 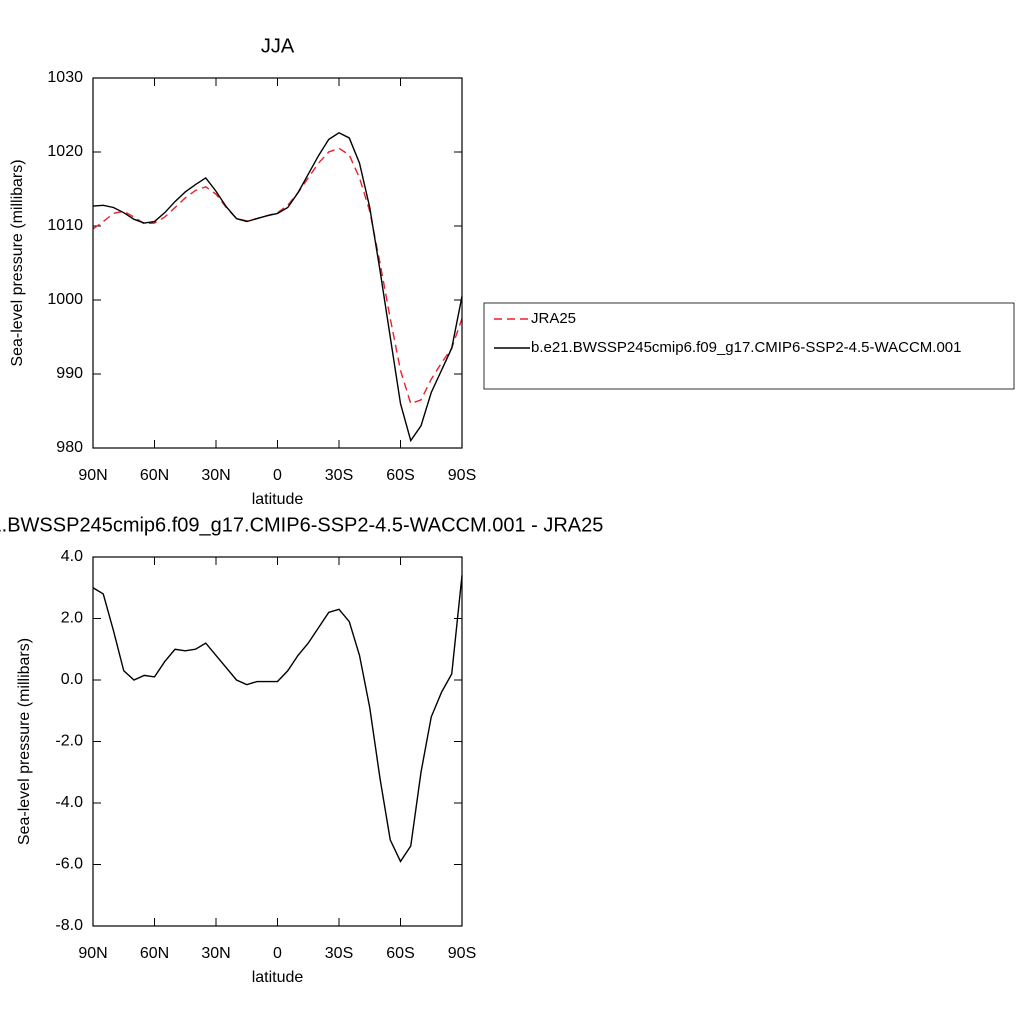 What do you see at coordinates (69, 741) in the screenshot?
I see `y-tick-label: -2.0` at bounding box center [69, 741].